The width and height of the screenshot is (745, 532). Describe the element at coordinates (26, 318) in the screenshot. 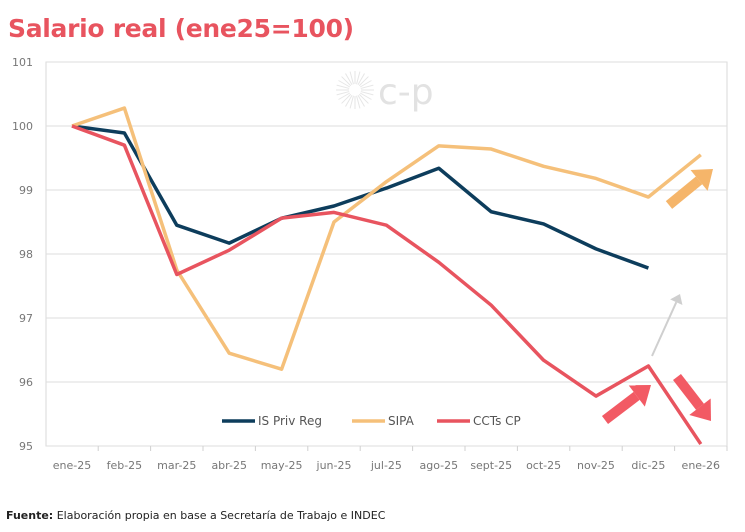

I see `y-tick-label: 97` at that location.